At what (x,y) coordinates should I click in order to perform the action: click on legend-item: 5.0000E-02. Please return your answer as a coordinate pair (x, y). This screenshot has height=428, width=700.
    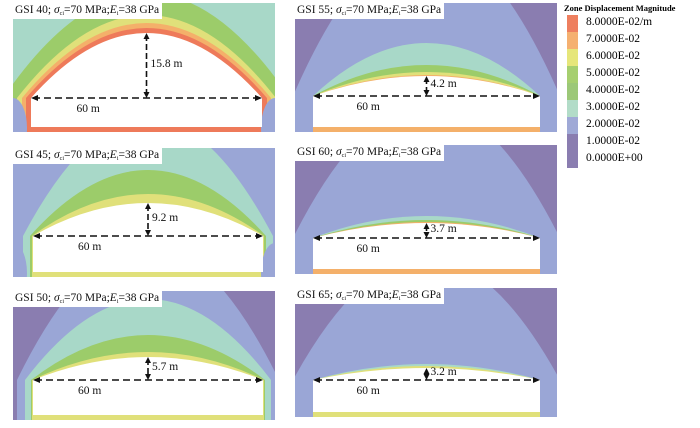
    Looking at the image, I should click on (632, 74).